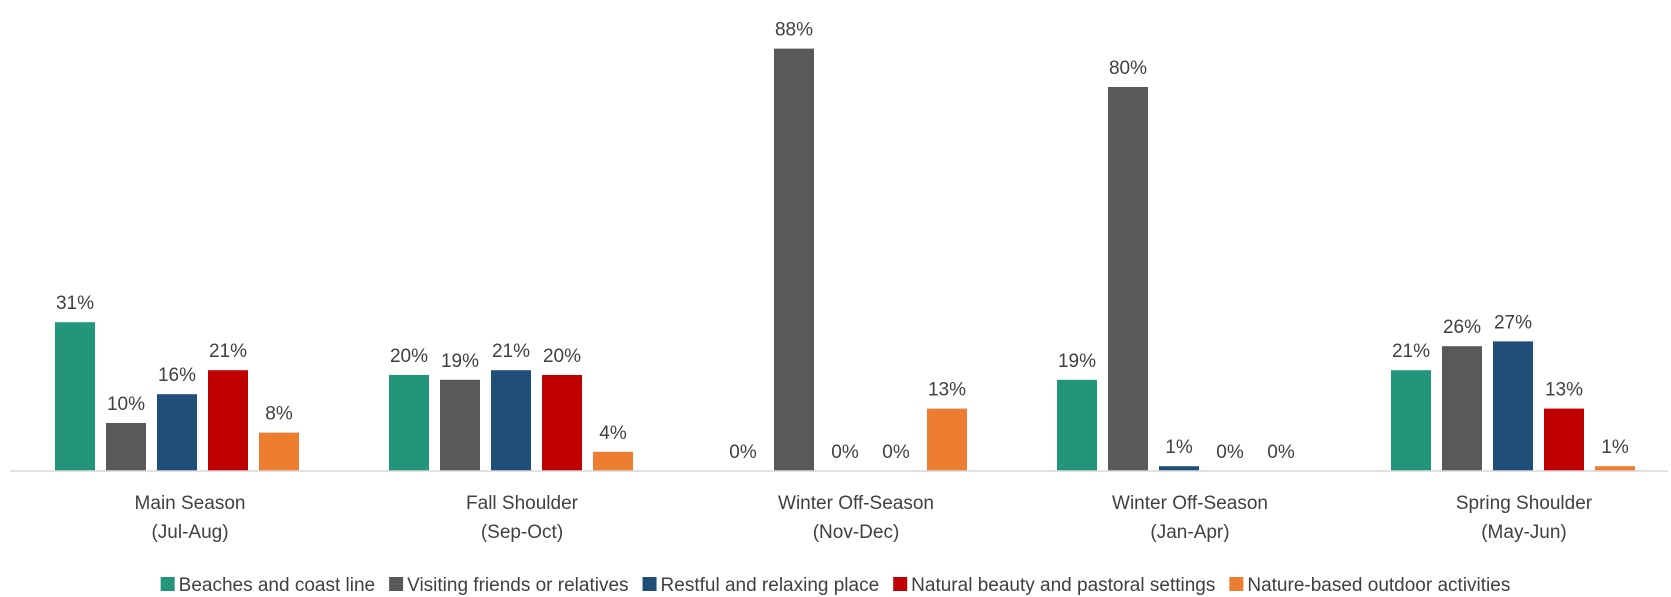 The width and height of the screenshot is (1671, 597). Describe the element at coordinates (1077, 361) in the screenshot. I see `data-label-1-4: 19%` at that location.